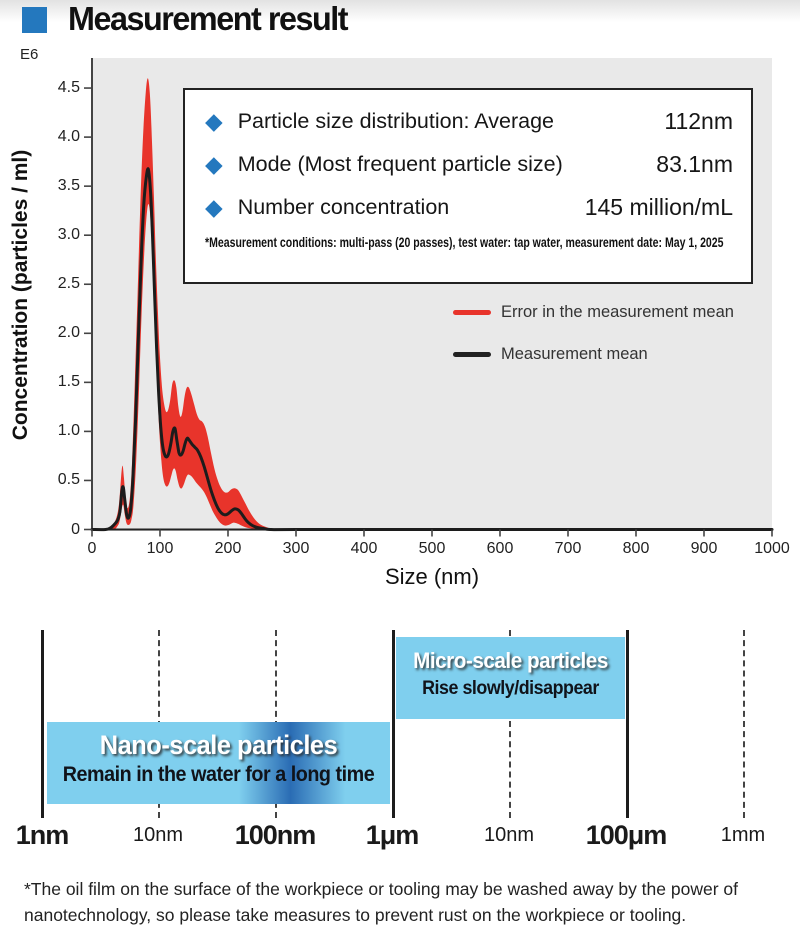 The width and height of the screenshot is (800, 941). Describe the element at coordinates (68, 431) in the screenshot. I see `y-tick-label: 1.0` at that location.